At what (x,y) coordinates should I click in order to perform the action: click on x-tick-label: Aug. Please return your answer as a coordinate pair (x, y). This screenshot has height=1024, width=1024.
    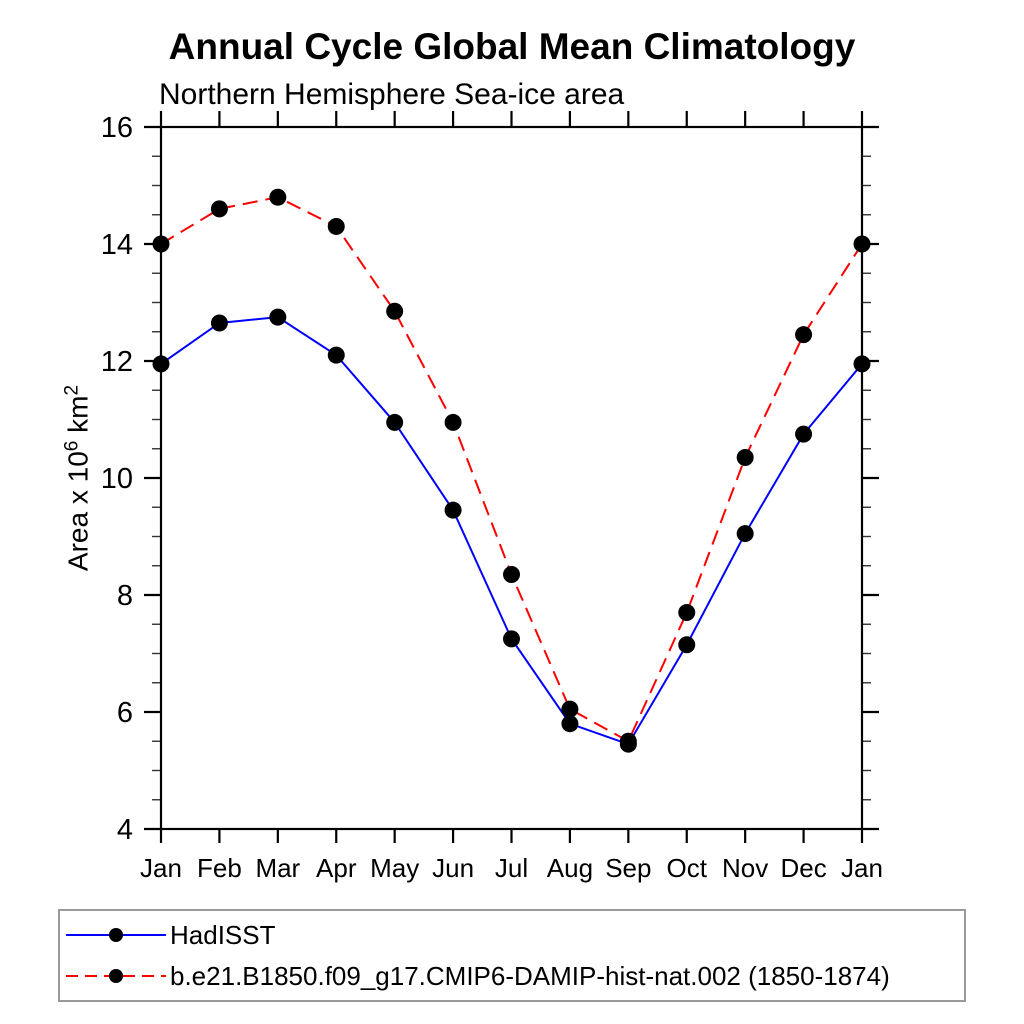
    Looking at the image, I should click on (570, 868).